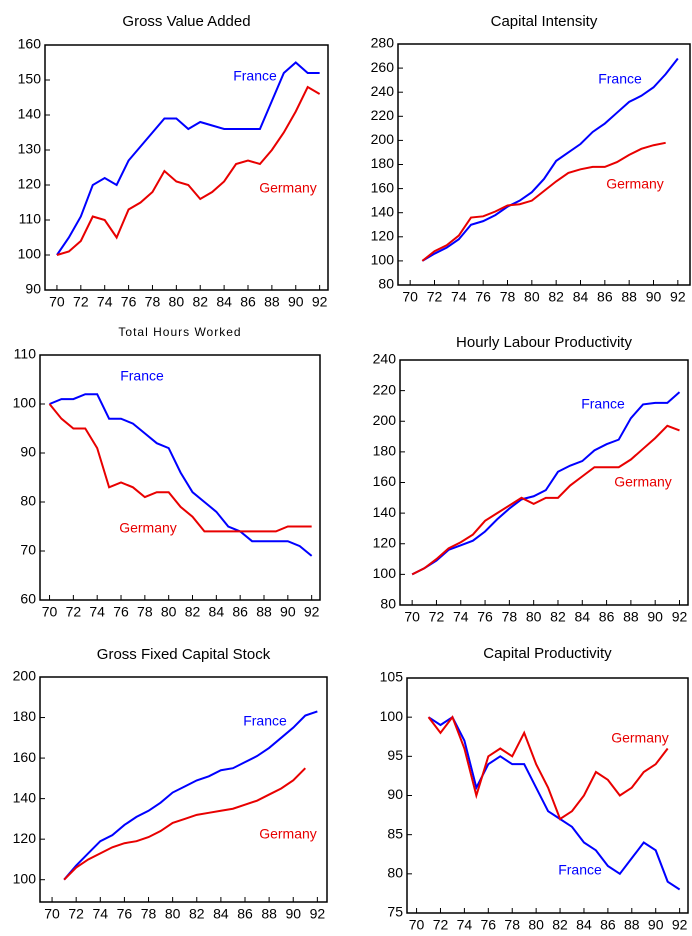 The height and width of the screenshot is (936, 692). Describe the element at coordinates (544, 21) in the screenshot. I see `chart-title: Capital Intensity` at that location.